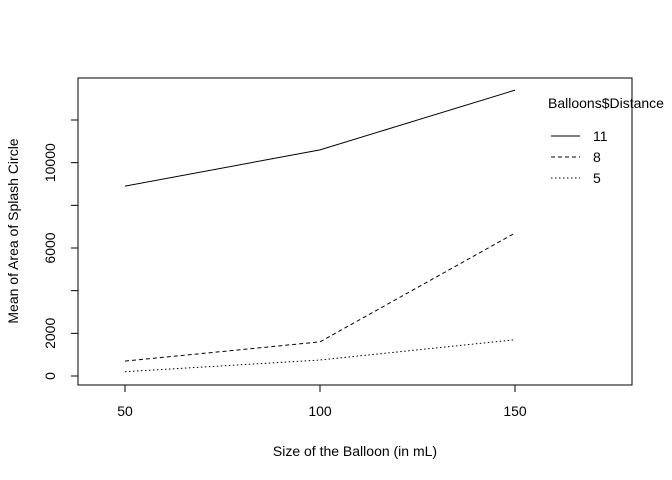 The image size is (672, 480). Describe the element at coordinates (50, 247) in the screenshot. I see `y-tick-label: 6000` at that location.